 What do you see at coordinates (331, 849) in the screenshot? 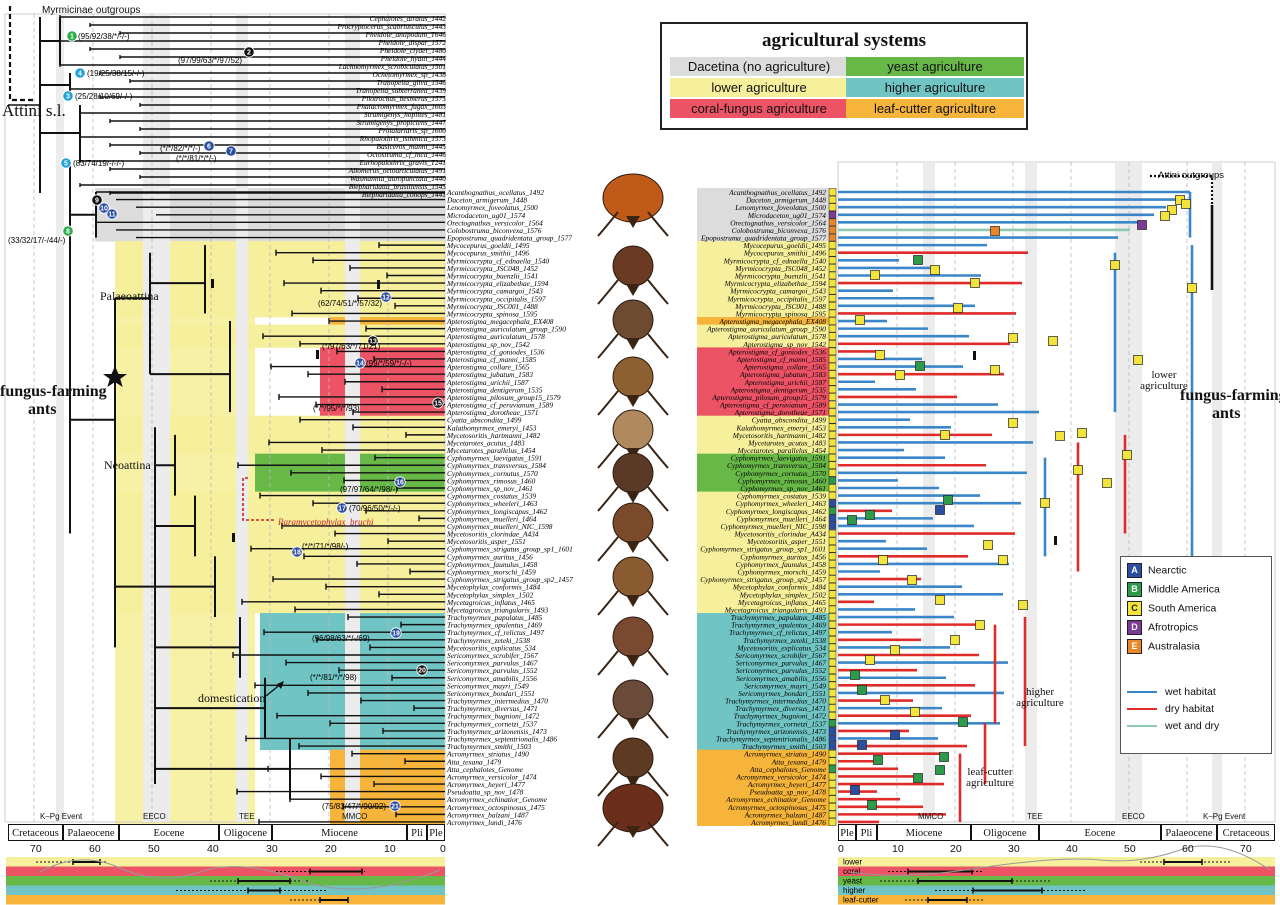
I see `tick-left-20: 20` at bounding box center [331, 849].